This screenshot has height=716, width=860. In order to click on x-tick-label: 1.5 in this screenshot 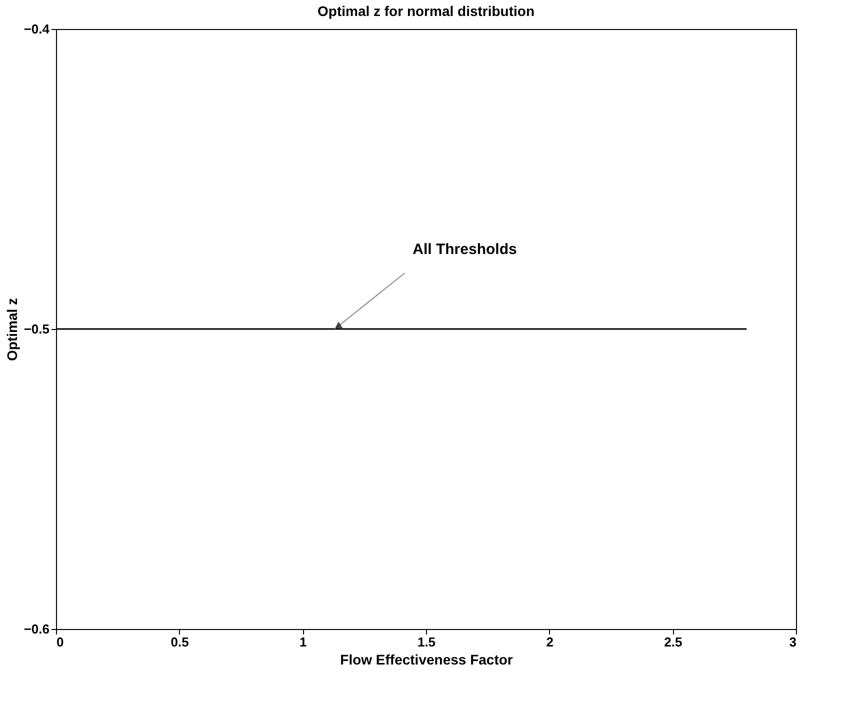, I will do `click(426, 642)`.